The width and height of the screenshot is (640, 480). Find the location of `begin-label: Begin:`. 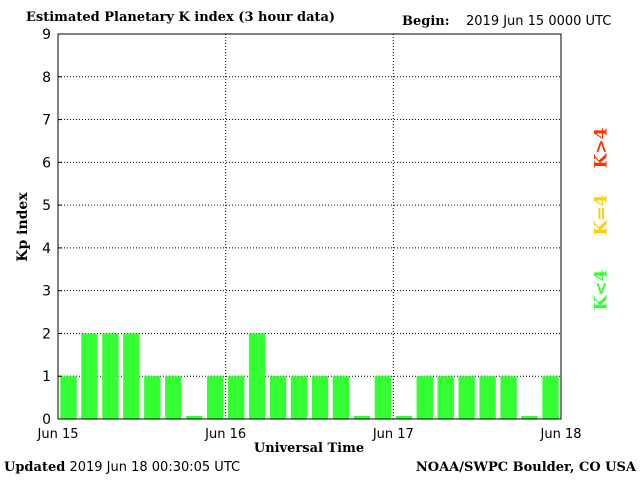

begin-label: Begin: is located at coordinates (426, 21).